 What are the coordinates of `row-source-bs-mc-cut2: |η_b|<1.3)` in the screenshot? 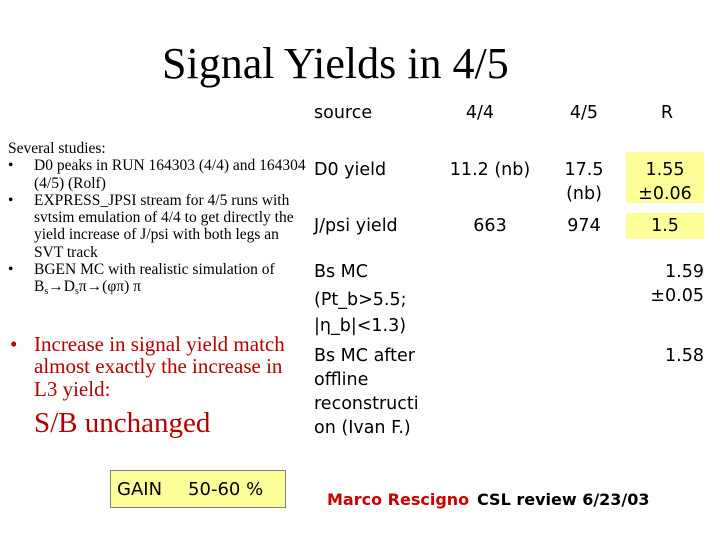 It's located at (360, 326).